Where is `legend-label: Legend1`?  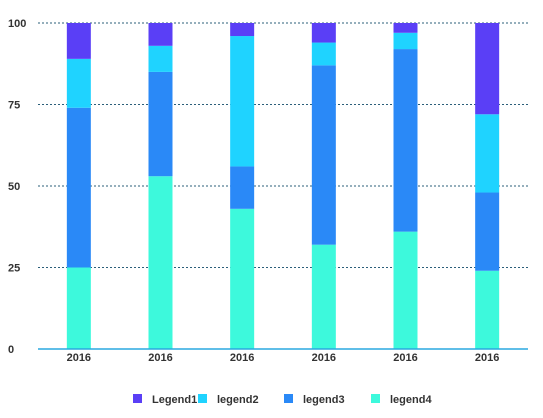 legend-label: Legend1 is located at coordinates (174, 400).